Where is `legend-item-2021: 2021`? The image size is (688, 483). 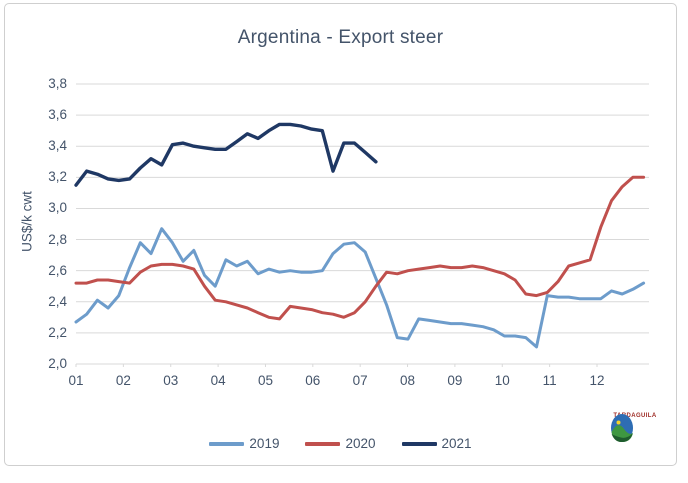
legend-item-2021: 2021 is located at coordinates (436, 443).